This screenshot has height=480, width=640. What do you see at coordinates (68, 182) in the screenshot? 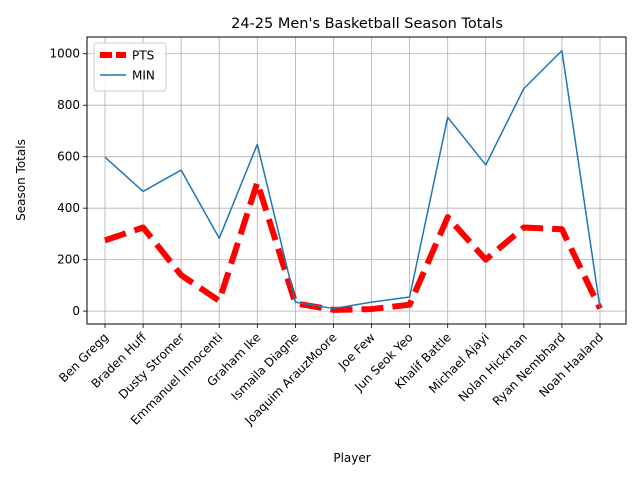
I see `y-axis: 0 200 400 600 800 1000` at bounding box center [68, 182].